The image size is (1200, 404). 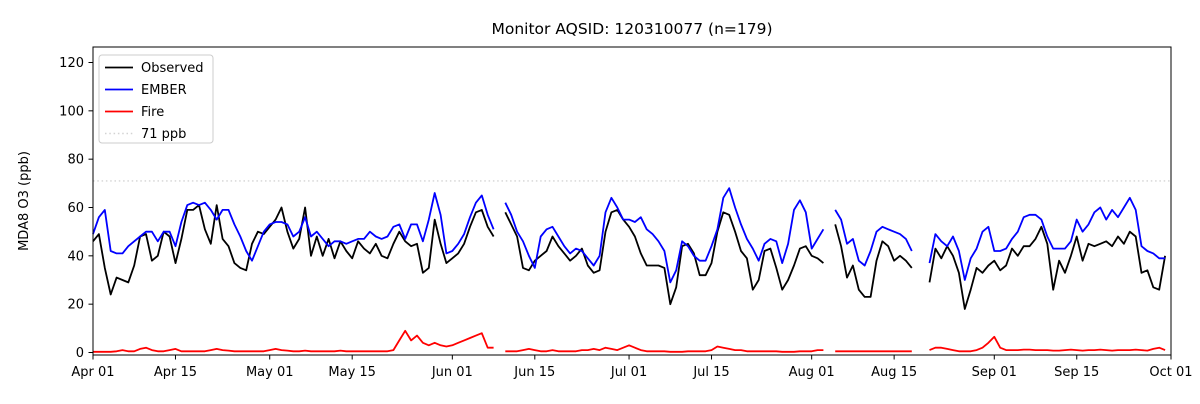 I want to click on legend: Observed EMBER Fire 71 ppb, so click(x=156, y=99).